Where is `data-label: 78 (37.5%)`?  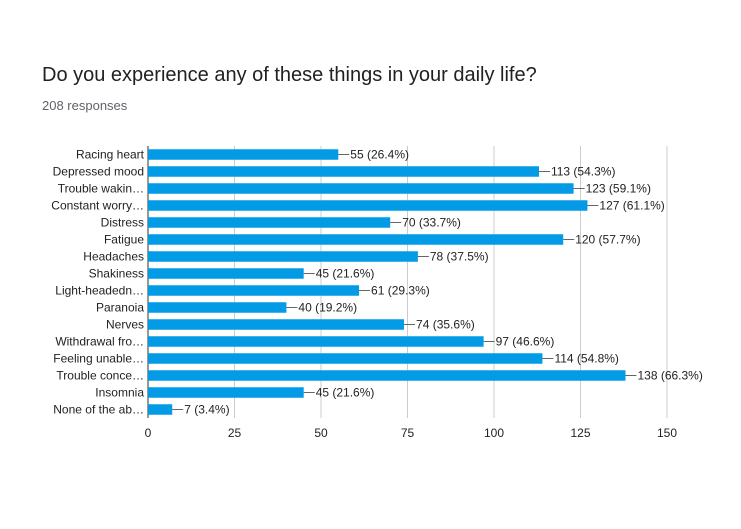 data-label: 78 (37.5%) is located at coordinates (459, 257).